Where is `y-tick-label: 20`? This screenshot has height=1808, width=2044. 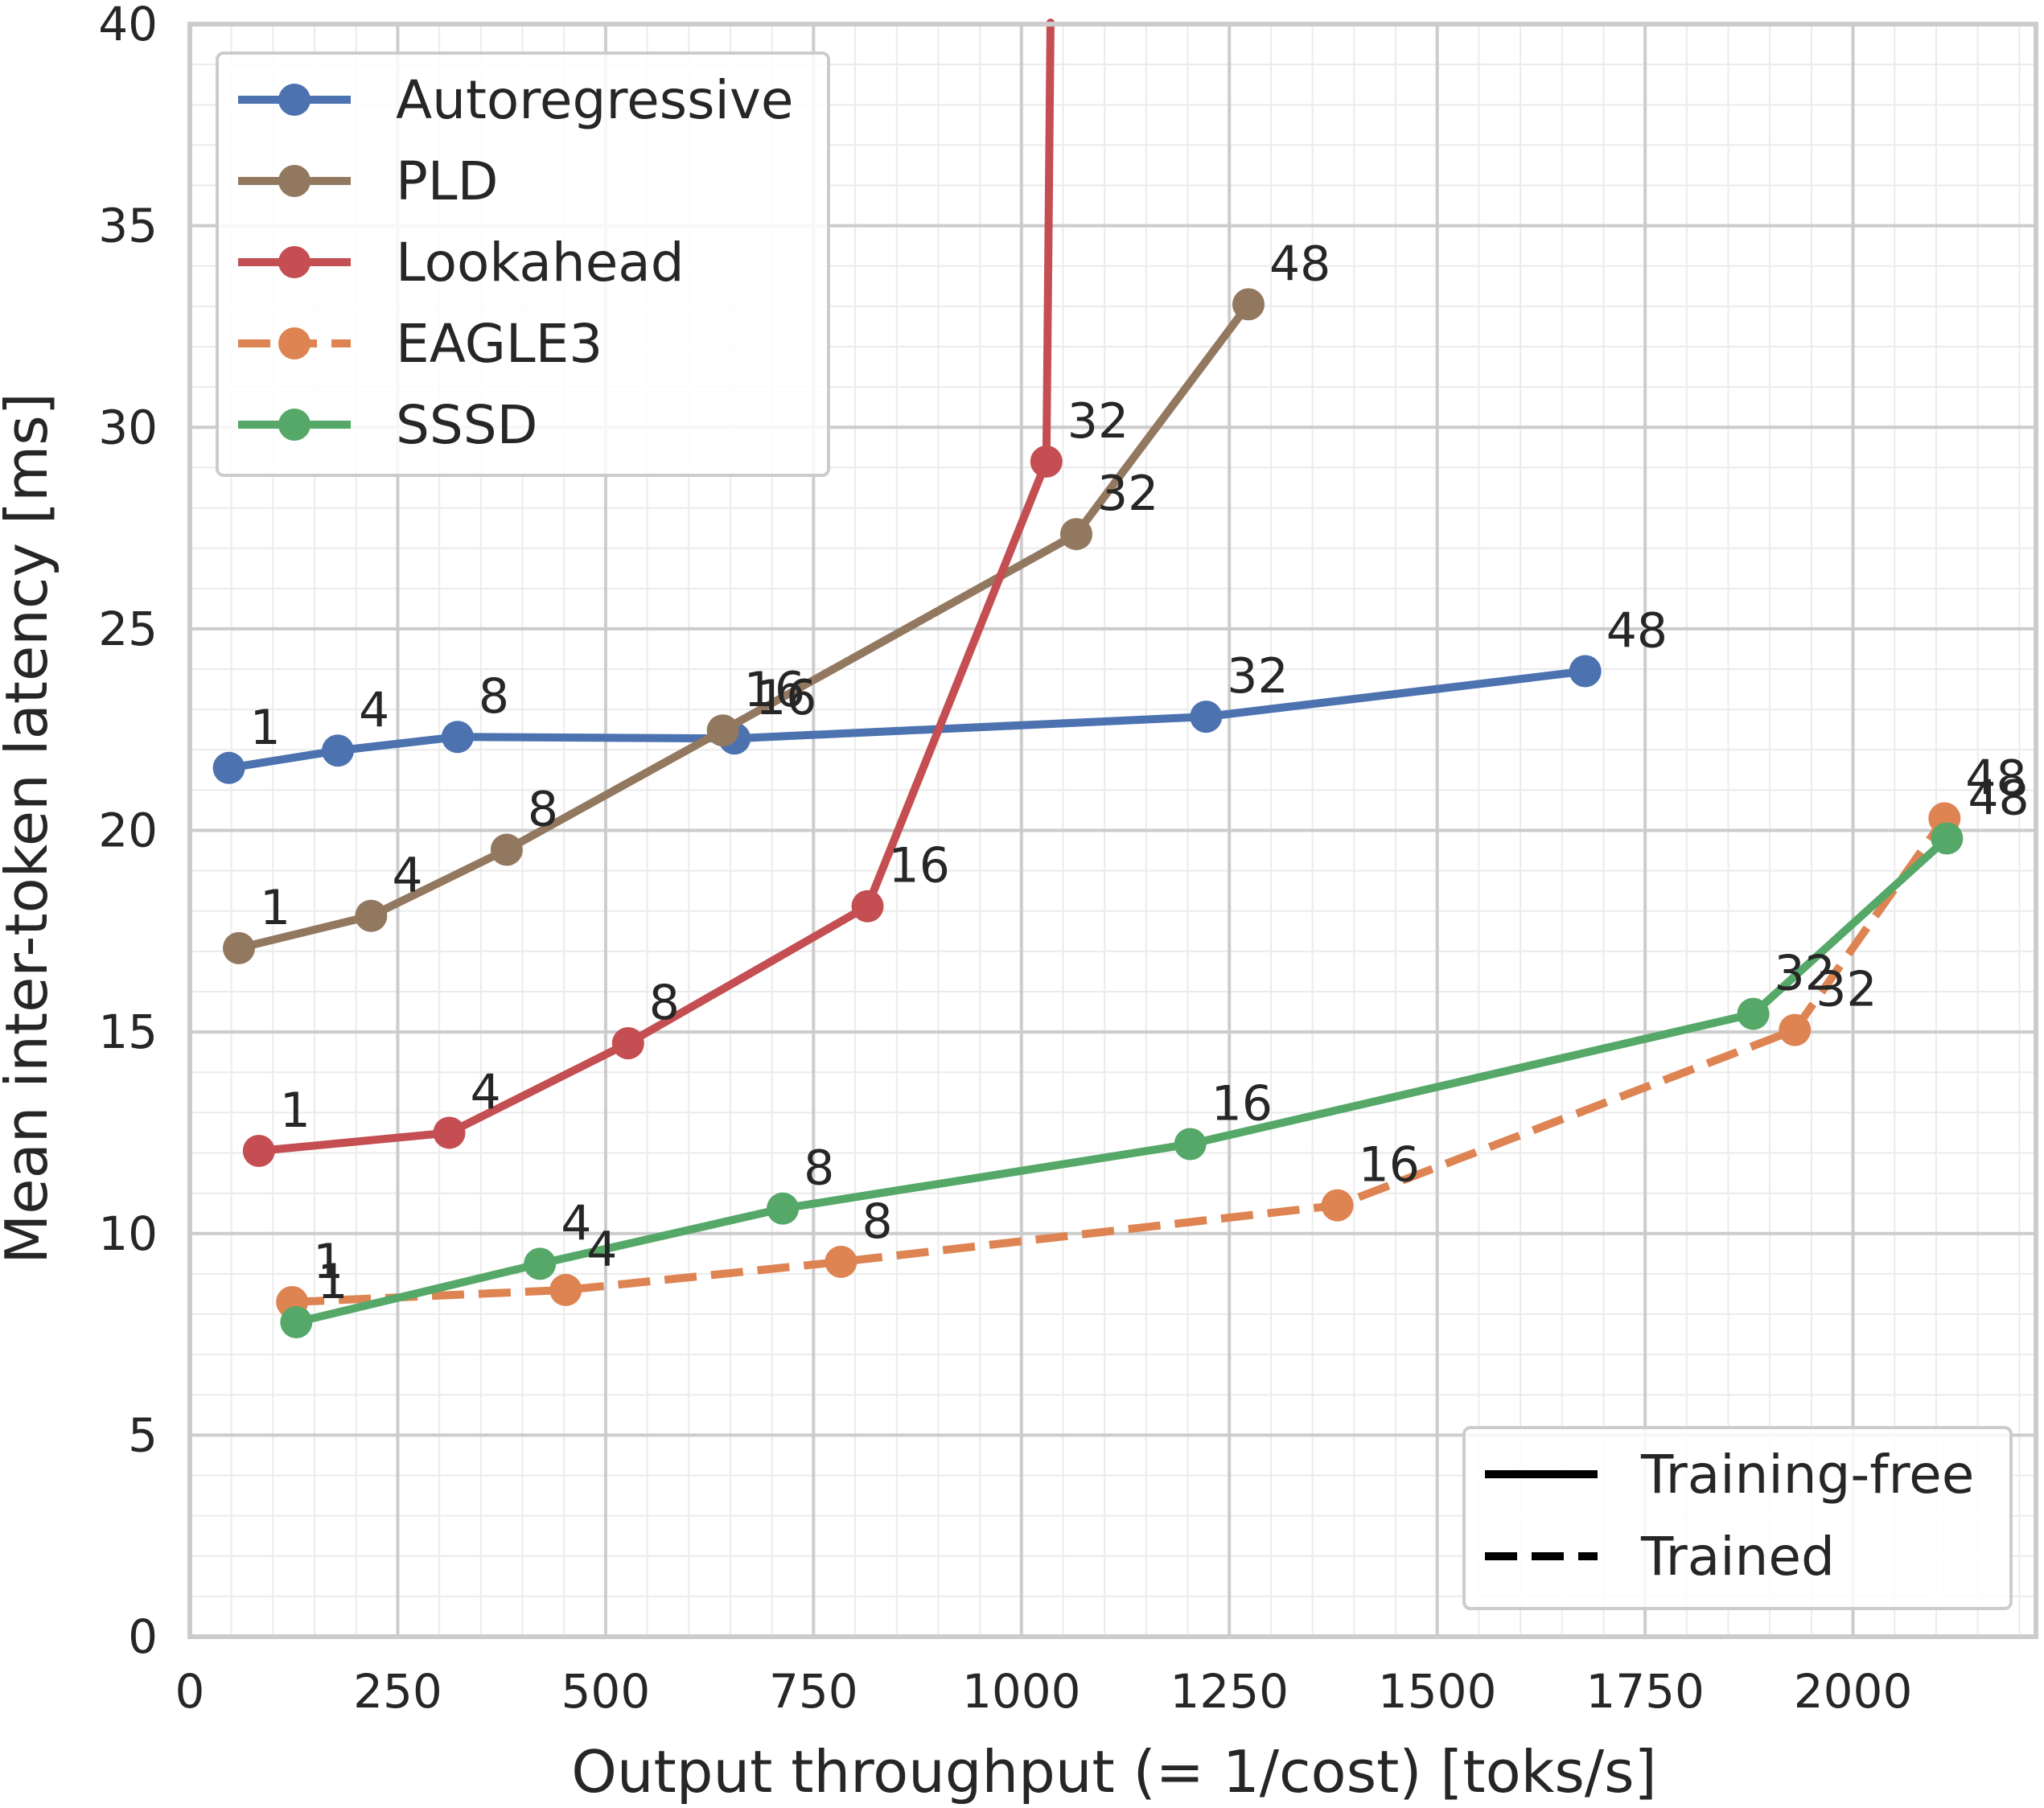 y-tick-label: 20 is located at coordinates (128, 830).